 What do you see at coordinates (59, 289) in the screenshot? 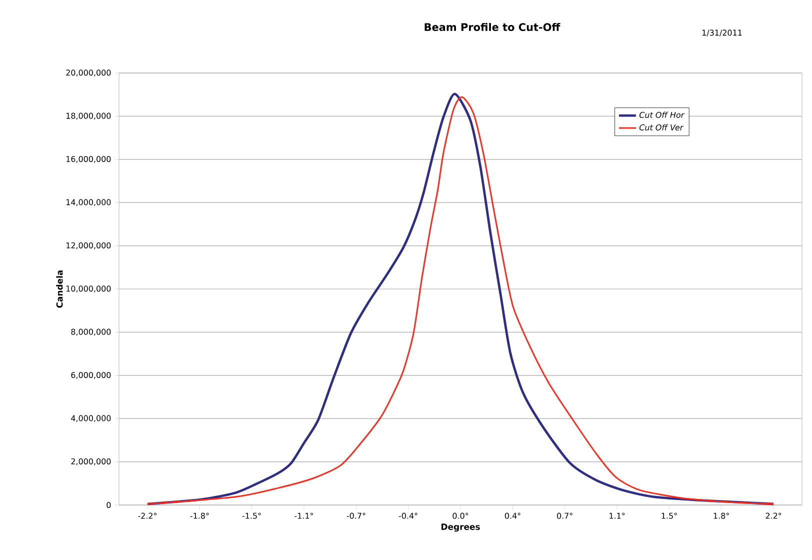
I see `y-axis-title: Candela` at bounding box center [59, 289].